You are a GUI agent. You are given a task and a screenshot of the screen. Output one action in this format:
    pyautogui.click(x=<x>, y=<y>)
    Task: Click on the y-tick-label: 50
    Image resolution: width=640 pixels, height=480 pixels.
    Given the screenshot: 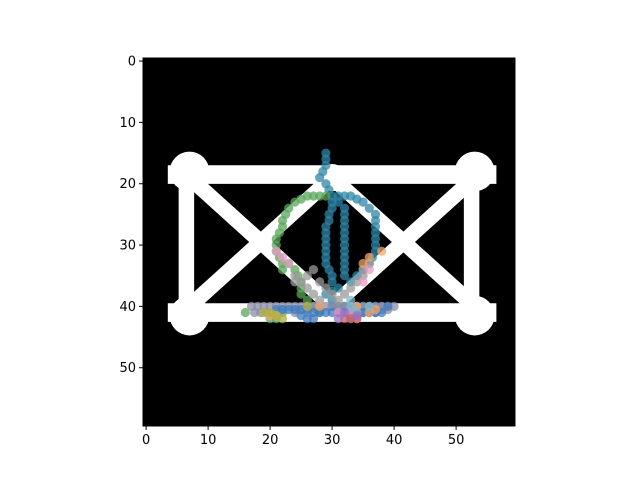 What is the action you would take?
    pyautogui.click(x=127, y=368)
    